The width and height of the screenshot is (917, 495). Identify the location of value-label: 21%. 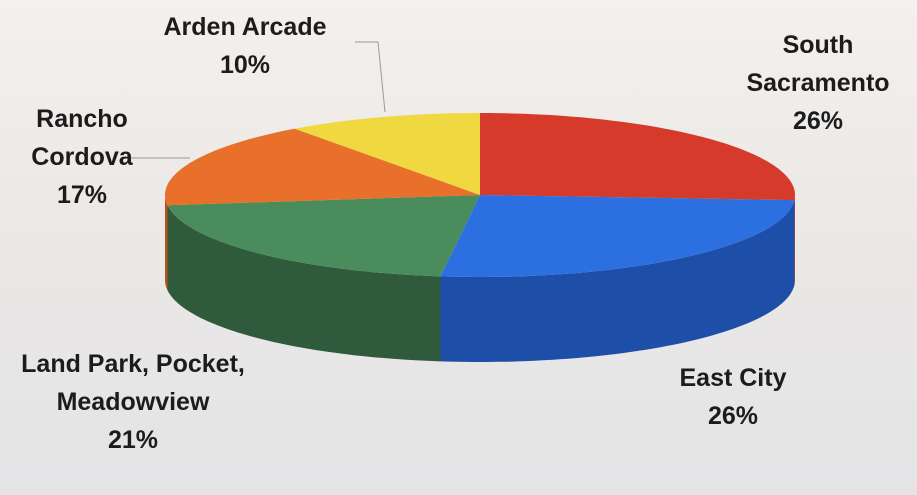
(133, 440).